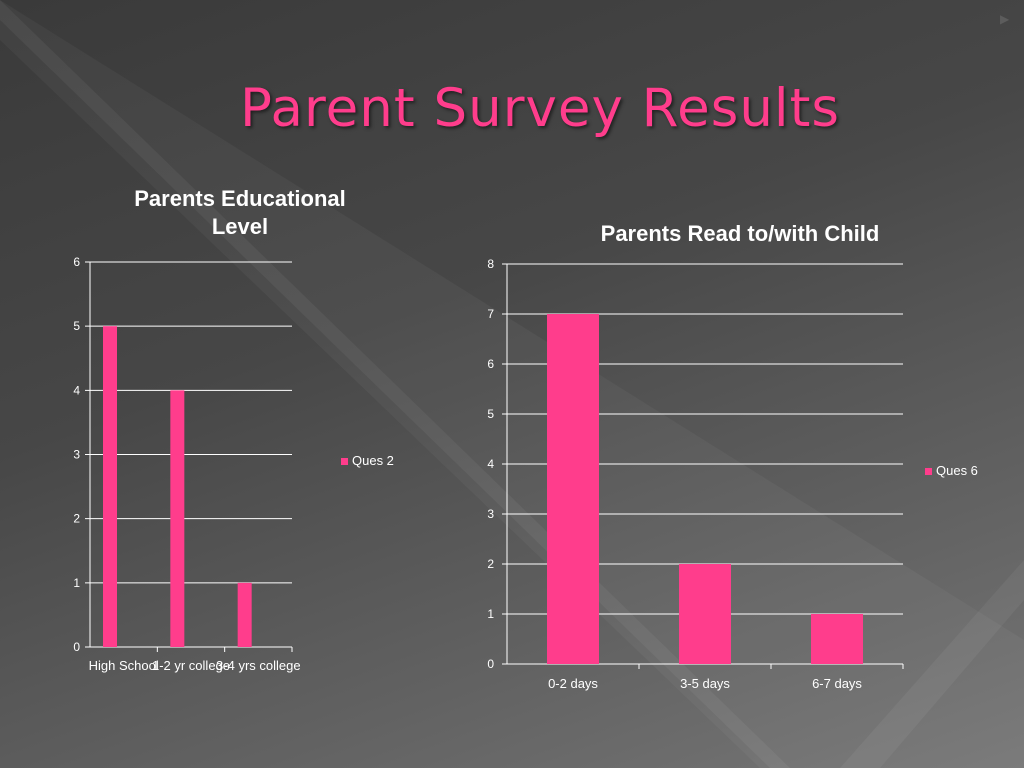 The width and height of the screenshot is (1024, 768). I want to click on chart-2-ytick-label: 8, so click(490, 264).